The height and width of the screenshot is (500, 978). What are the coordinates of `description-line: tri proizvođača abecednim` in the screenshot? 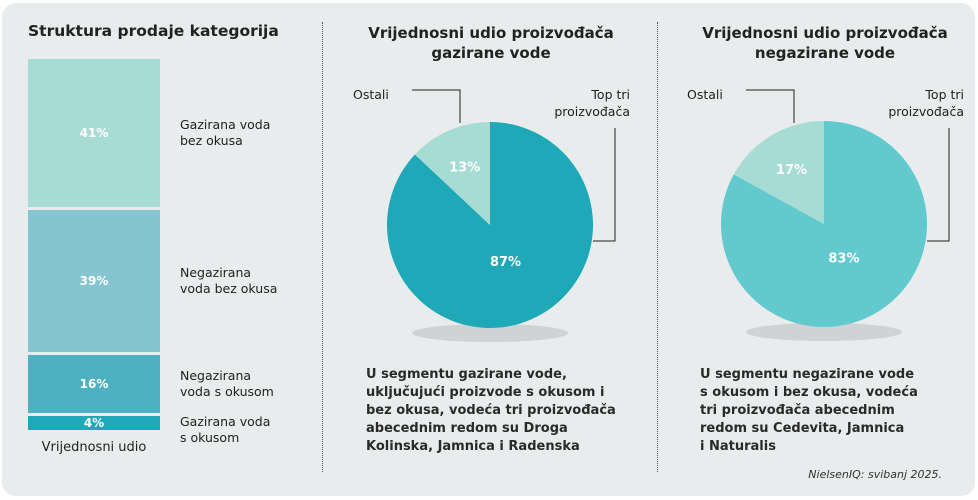 It's located at (797, 410).